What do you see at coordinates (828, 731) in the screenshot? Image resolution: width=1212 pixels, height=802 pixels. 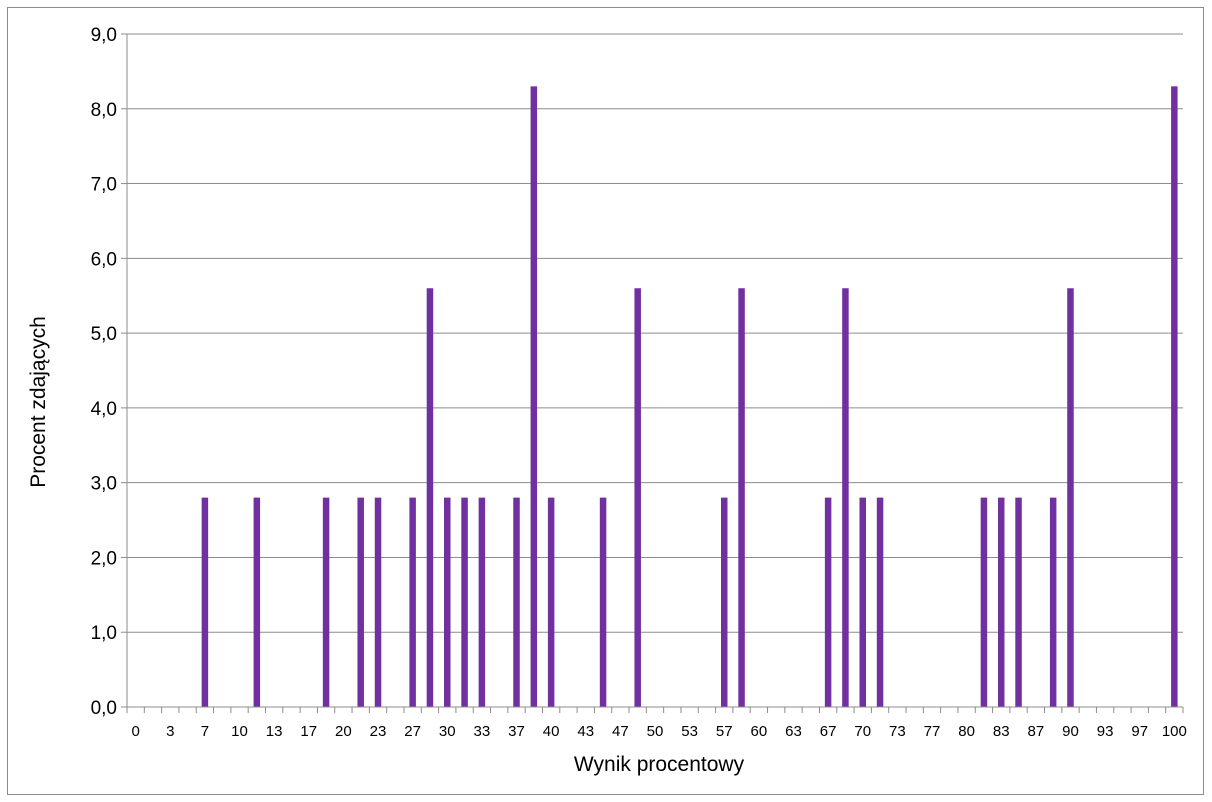 I see `x-tick-label: 67` at bounding box center [828, 731].